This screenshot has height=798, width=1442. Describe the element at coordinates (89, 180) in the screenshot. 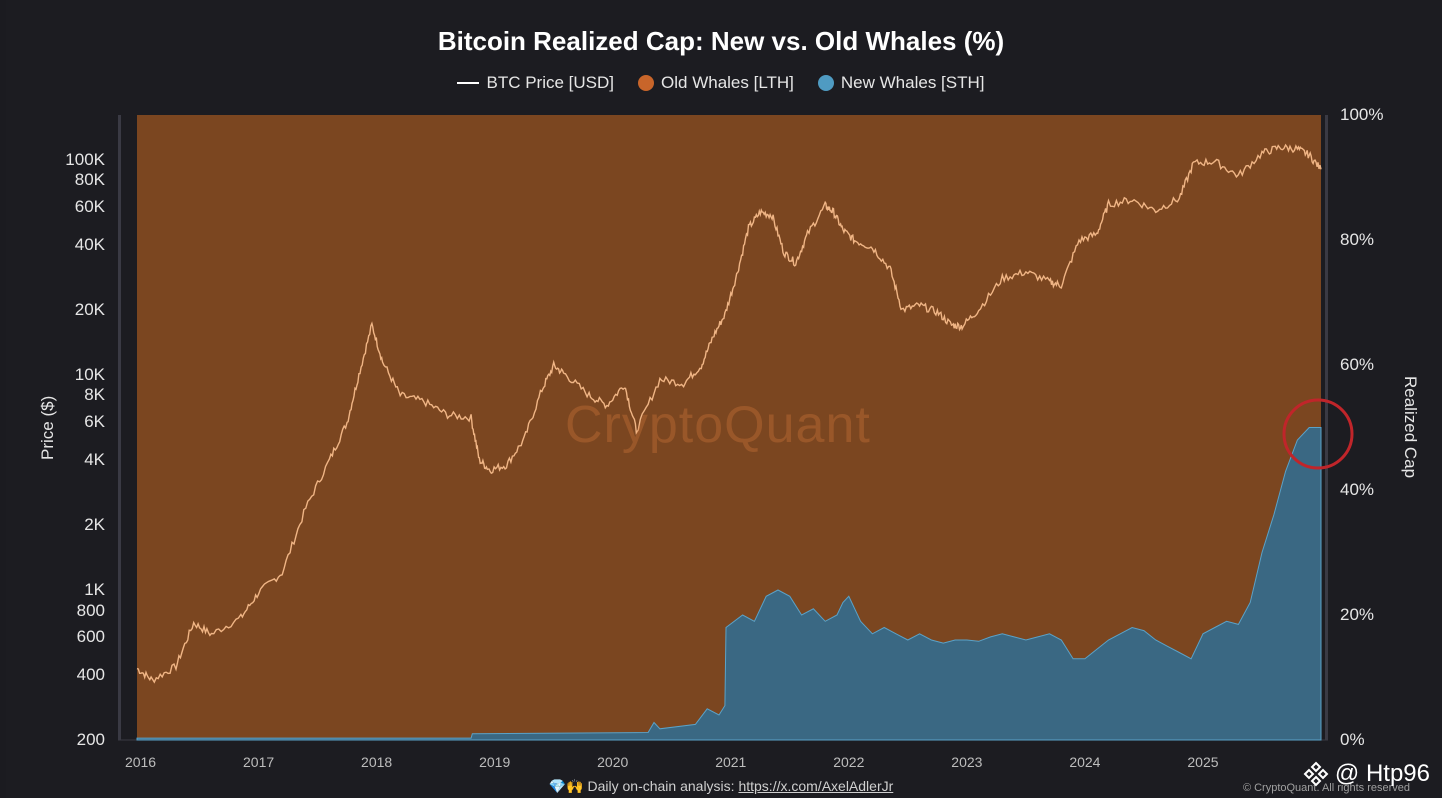

I see `y-tick-left: 80K` at that location.